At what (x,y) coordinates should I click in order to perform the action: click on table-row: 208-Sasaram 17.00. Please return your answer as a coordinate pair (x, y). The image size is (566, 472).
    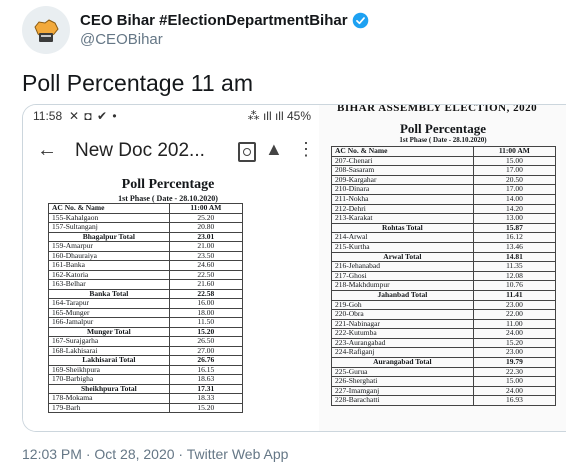
    Looking at the image, I should click on (444, 170).